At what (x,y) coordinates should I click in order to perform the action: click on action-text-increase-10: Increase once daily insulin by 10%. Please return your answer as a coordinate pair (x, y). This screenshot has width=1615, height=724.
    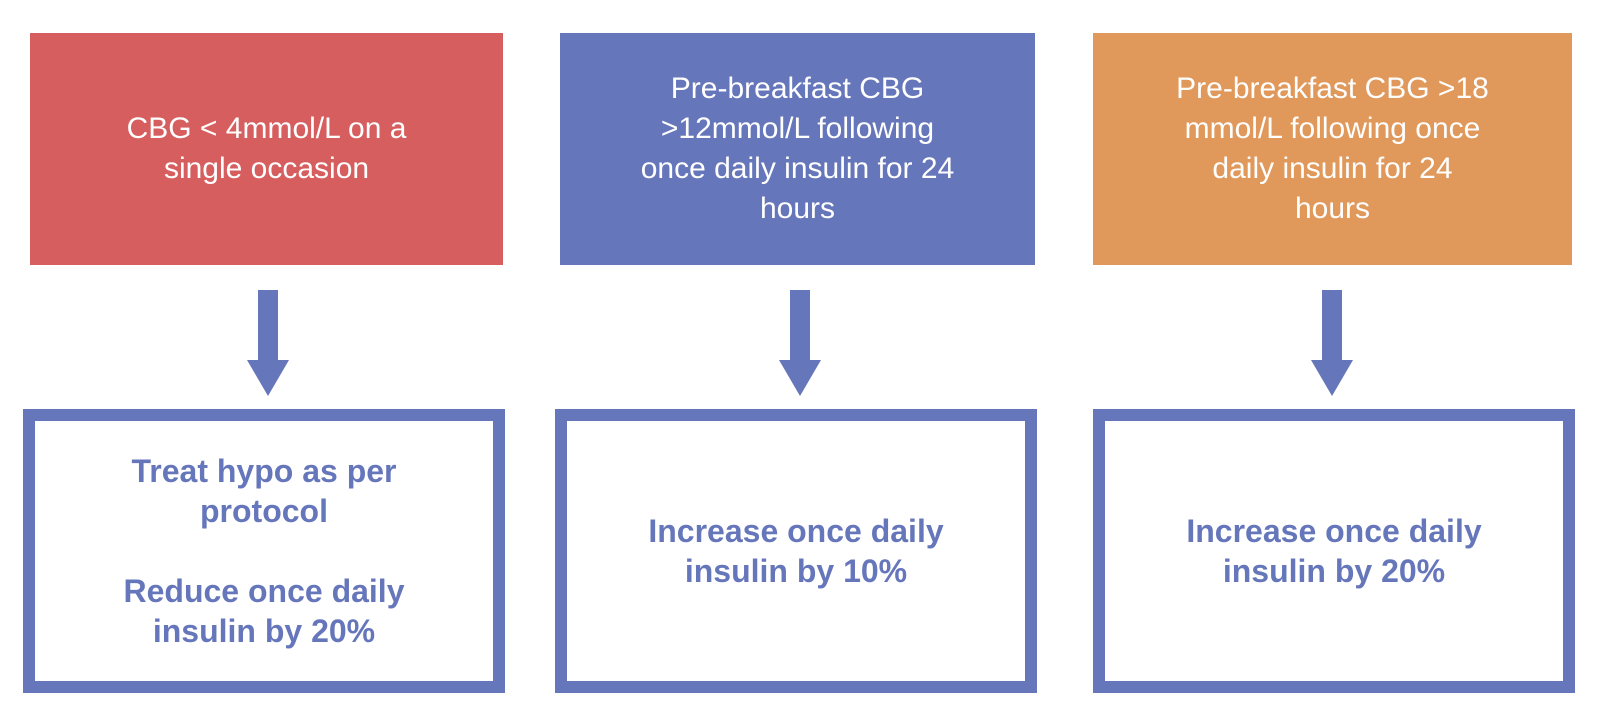
    Looking at the image, I should click on (796, 551).